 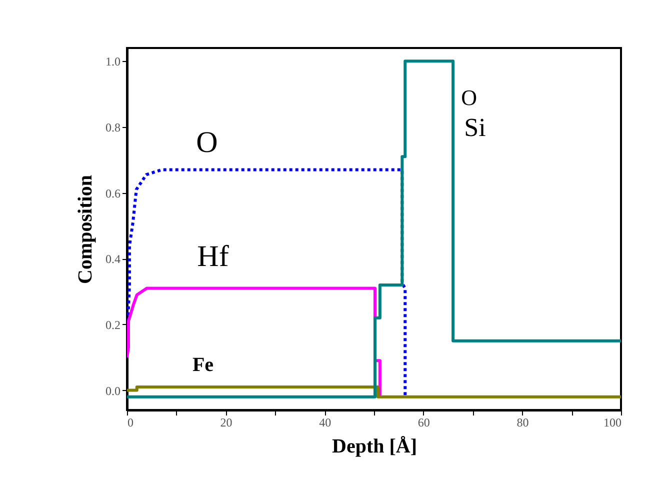 I want to click on y-tick-label: 1.0, so click(x=113, y=61).